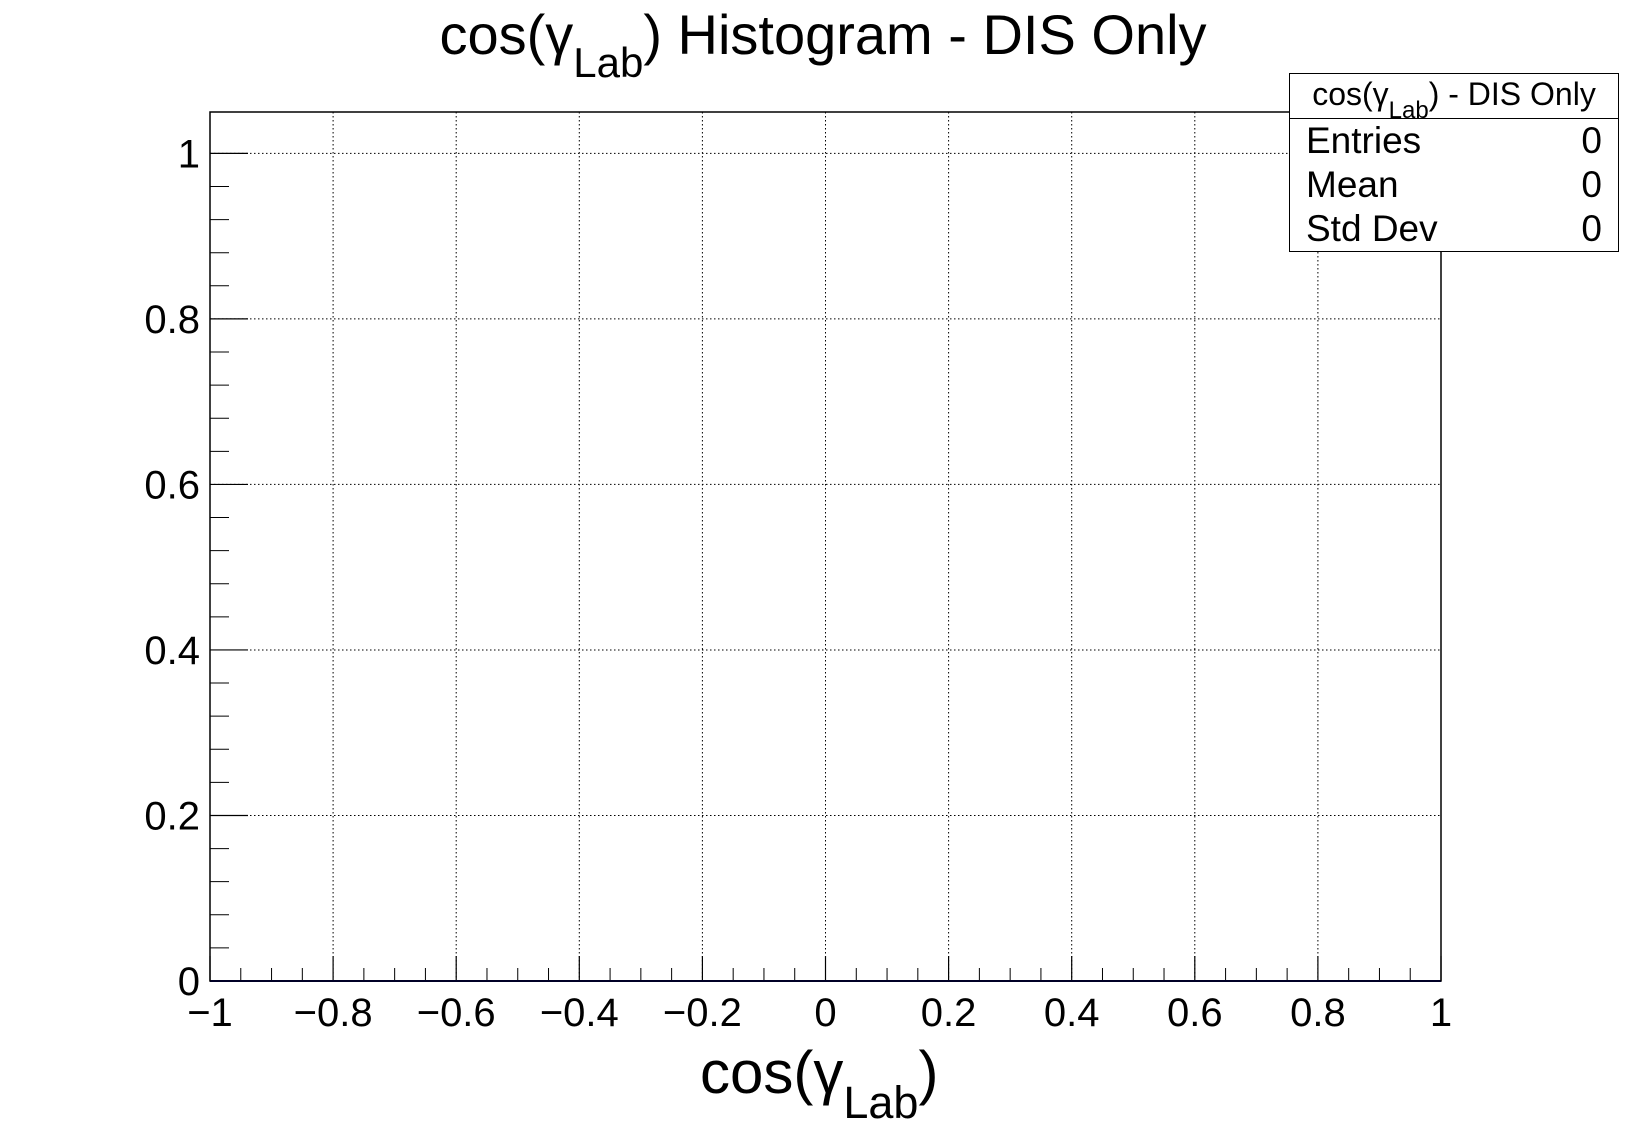  I want to click on y-tick-label: 1, so click(189, 154).